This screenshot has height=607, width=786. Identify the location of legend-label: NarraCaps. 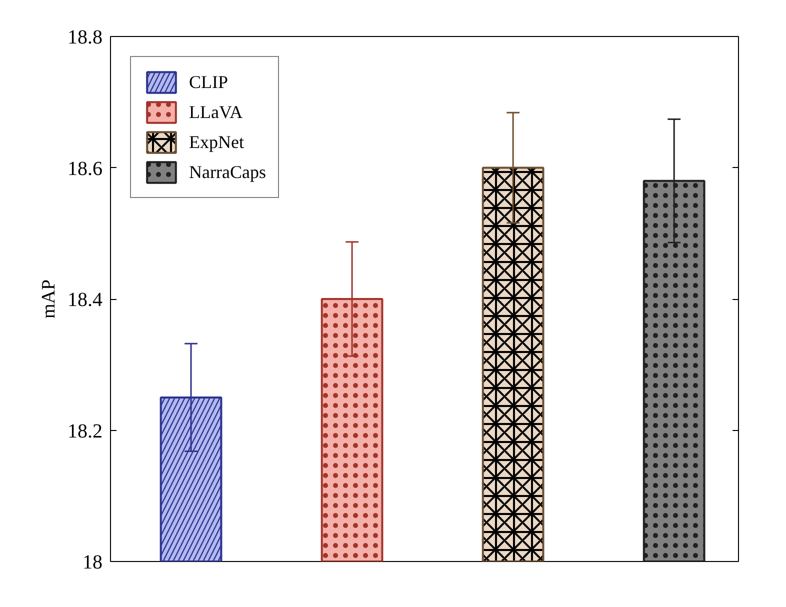
(227, 172).